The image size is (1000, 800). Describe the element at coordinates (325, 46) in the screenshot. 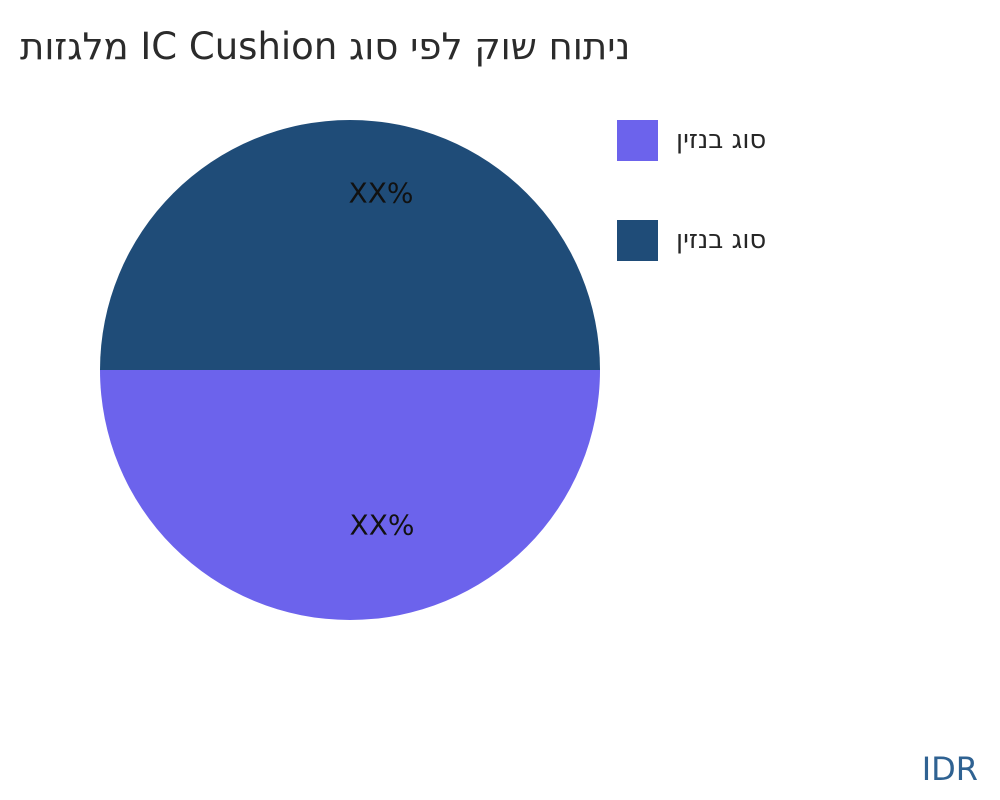

I see `chart-title: מלגזות IC Cushion ניתוח שוק לפי סוג` at that location.